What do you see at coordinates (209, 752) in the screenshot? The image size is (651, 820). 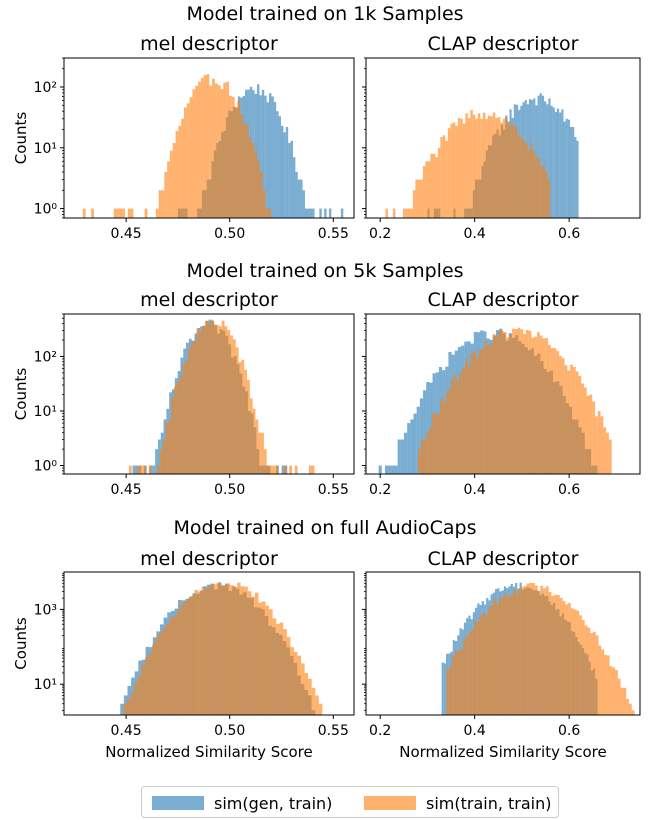 I see `x-axis-label: Normalized Similarity Score` at bounding box center [209, 752].